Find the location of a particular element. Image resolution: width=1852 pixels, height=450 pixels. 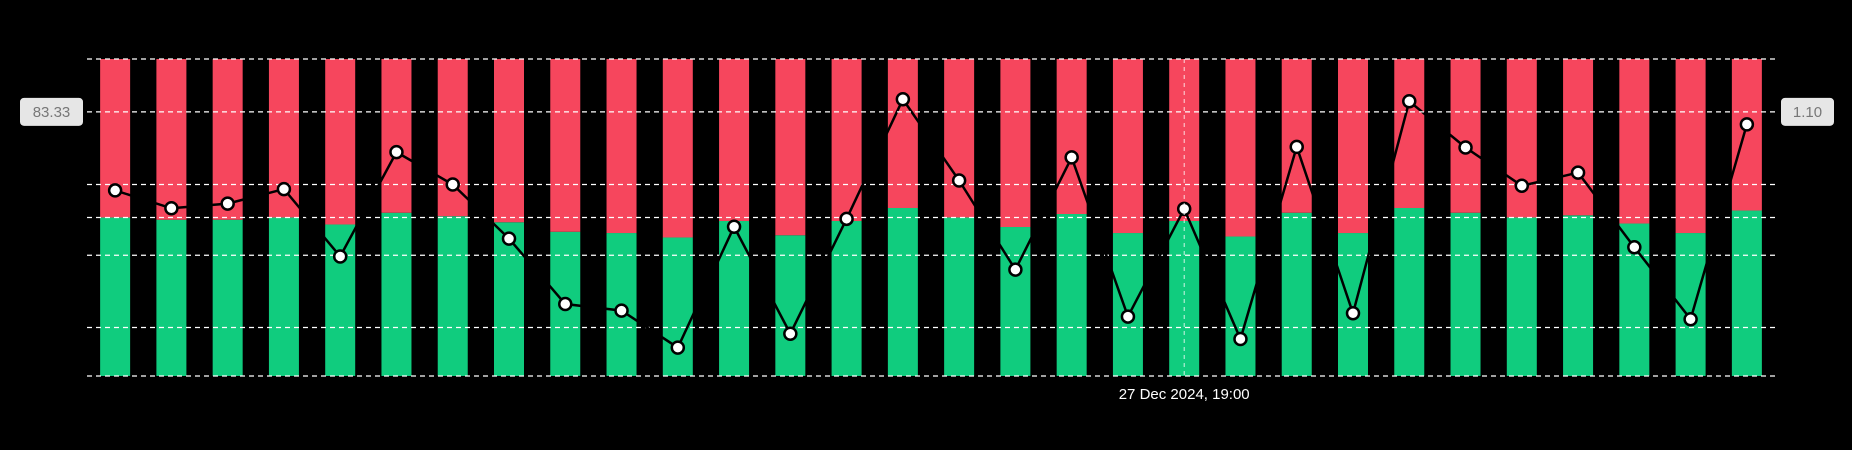

crosshair-y2-label: 1.10 is located at coordinates (1807, 112).